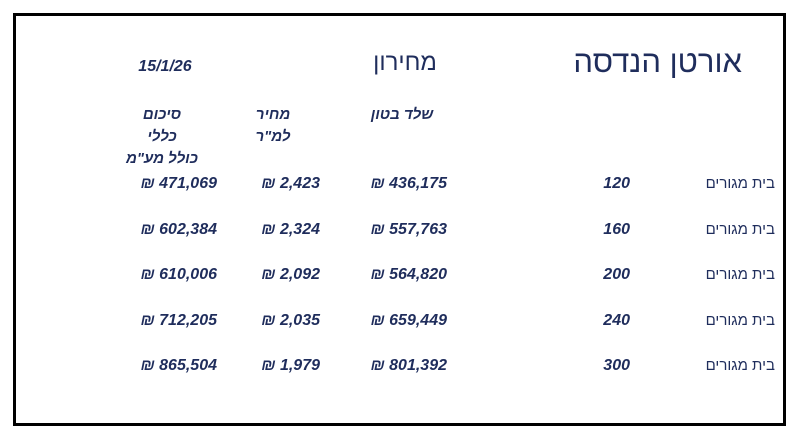  Describe the element at coordinates (616, 229) in the screenshot. I see `table-cell: 160` at that location.